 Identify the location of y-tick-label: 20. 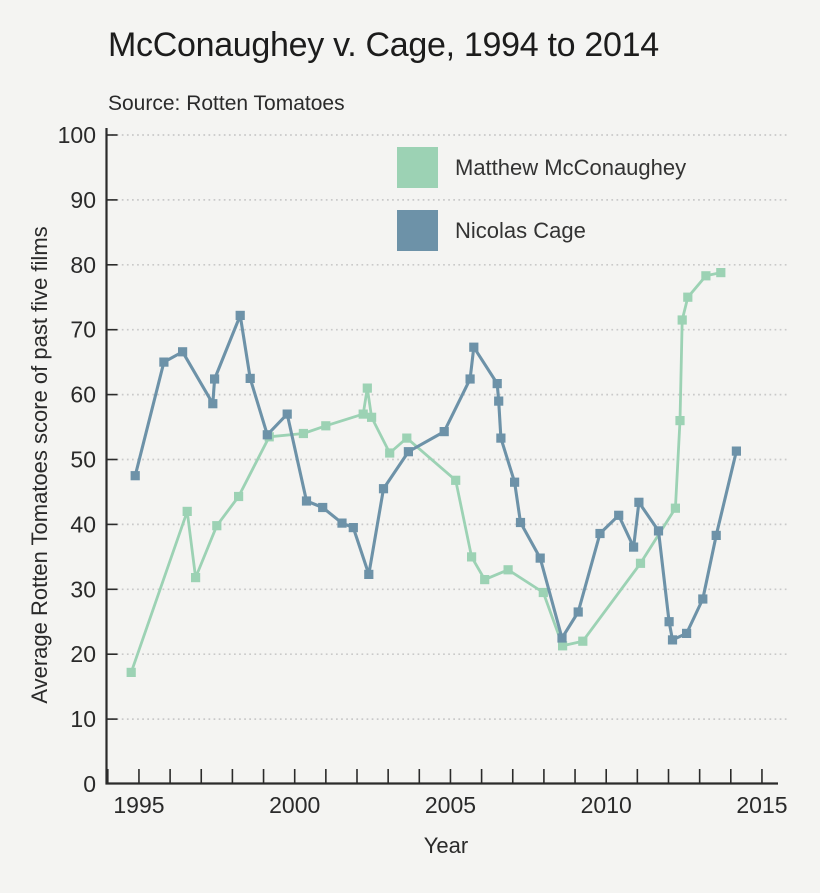
(83, 654).